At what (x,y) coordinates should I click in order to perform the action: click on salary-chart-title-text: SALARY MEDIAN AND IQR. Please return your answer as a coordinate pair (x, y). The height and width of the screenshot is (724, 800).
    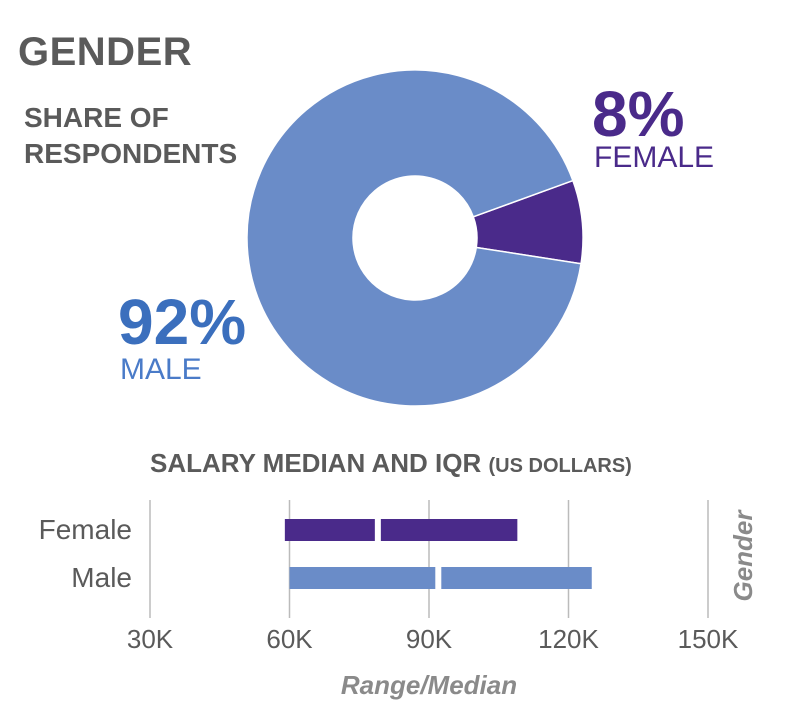
    Looking at the image, I should click on (316, 463).